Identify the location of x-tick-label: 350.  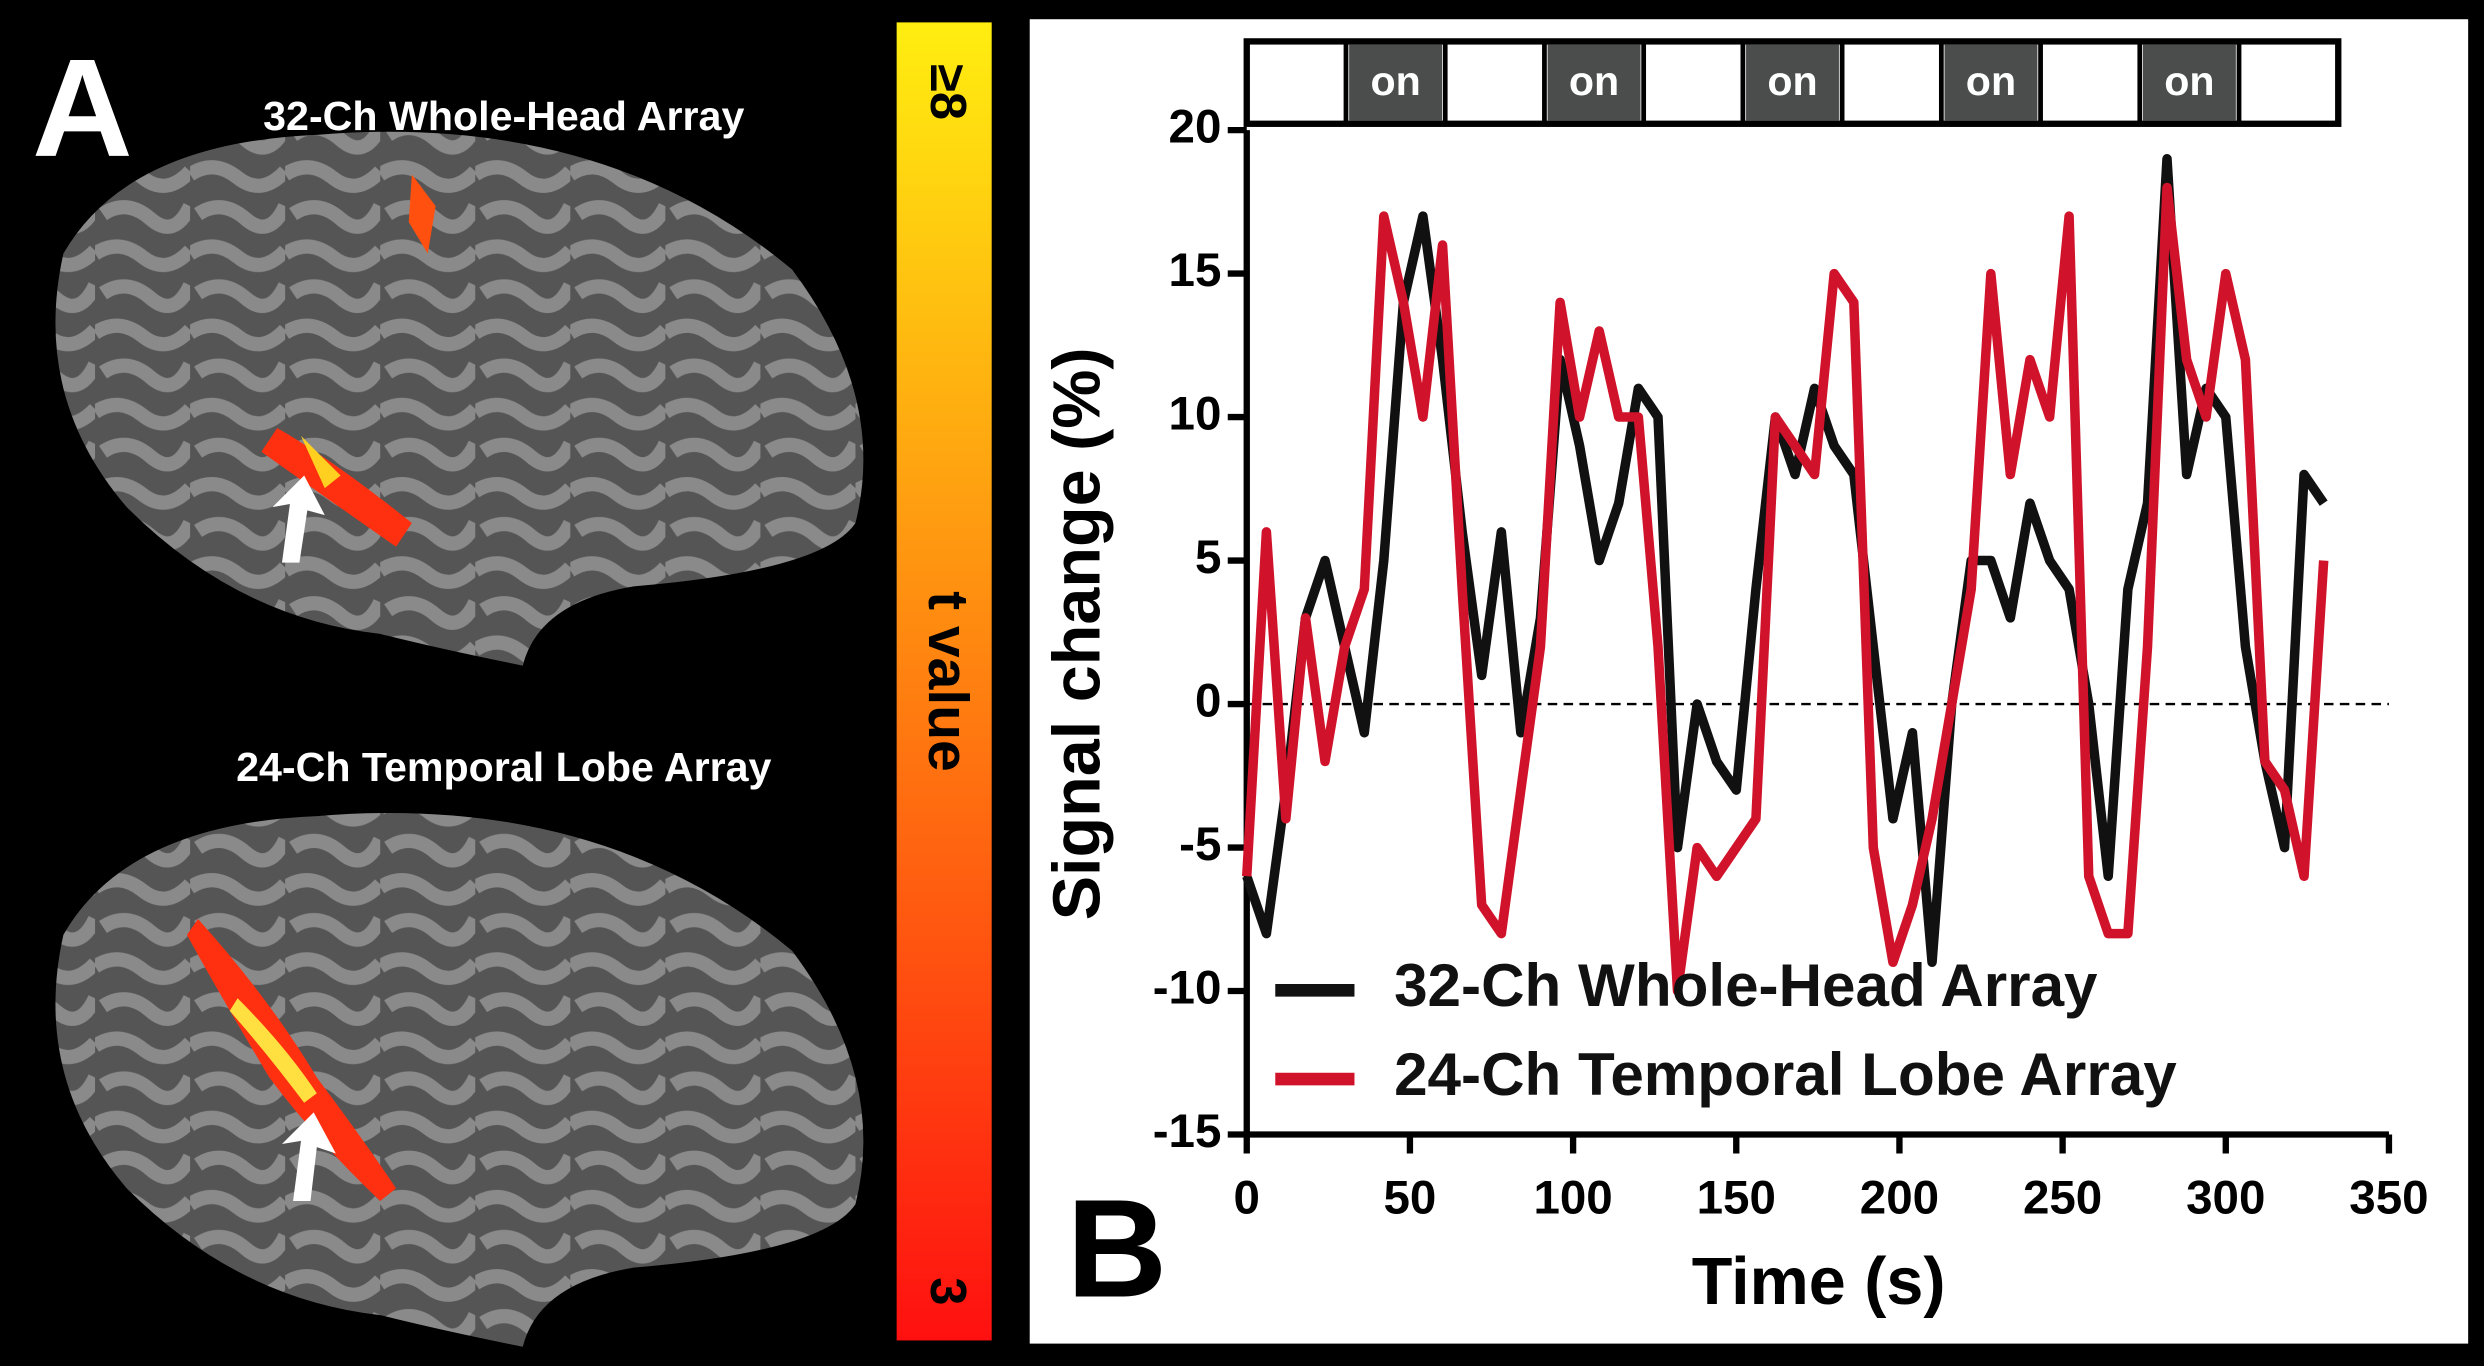
(2388, 1198).